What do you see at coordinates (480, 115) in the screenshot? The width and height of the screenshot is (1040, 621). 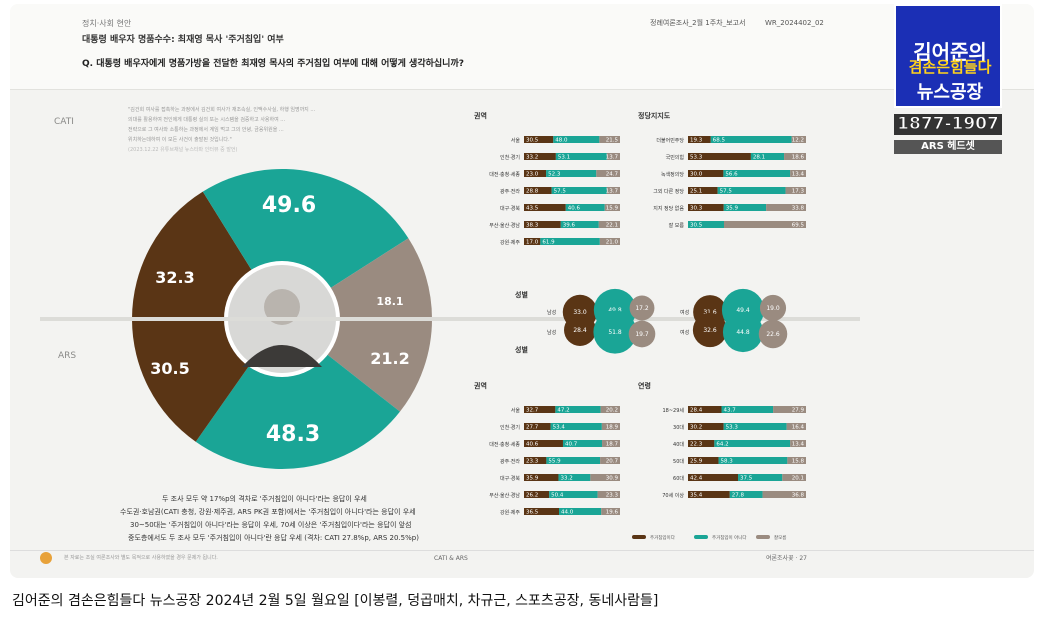 I see `bar-group-title: 권역` at bounding box center [480, 115].